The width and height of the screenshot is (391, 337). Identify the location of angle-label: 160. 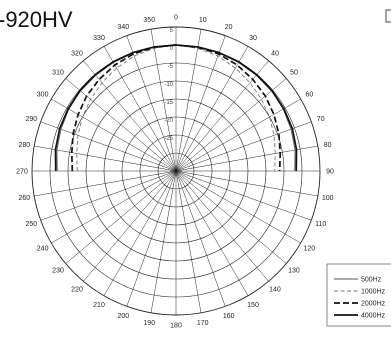
(229, 316).